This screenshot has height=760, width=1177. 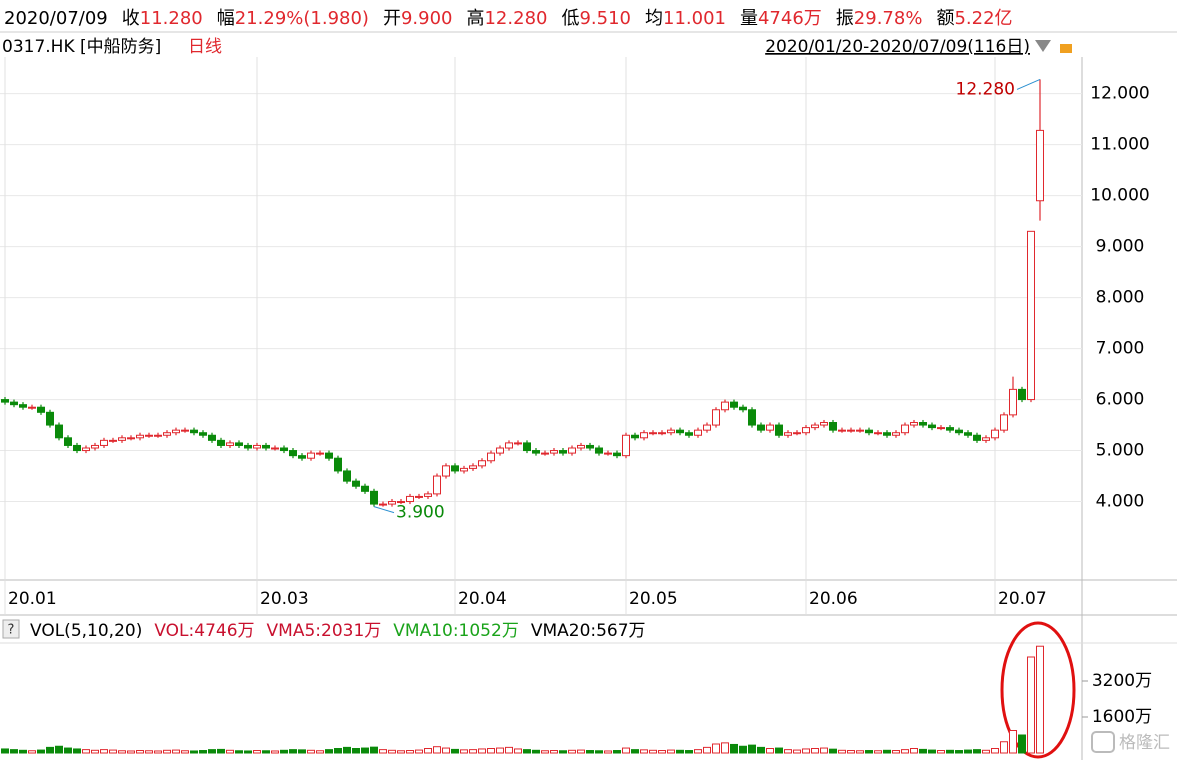 I want to click on field-label: 高, so click(x=475, y=18).